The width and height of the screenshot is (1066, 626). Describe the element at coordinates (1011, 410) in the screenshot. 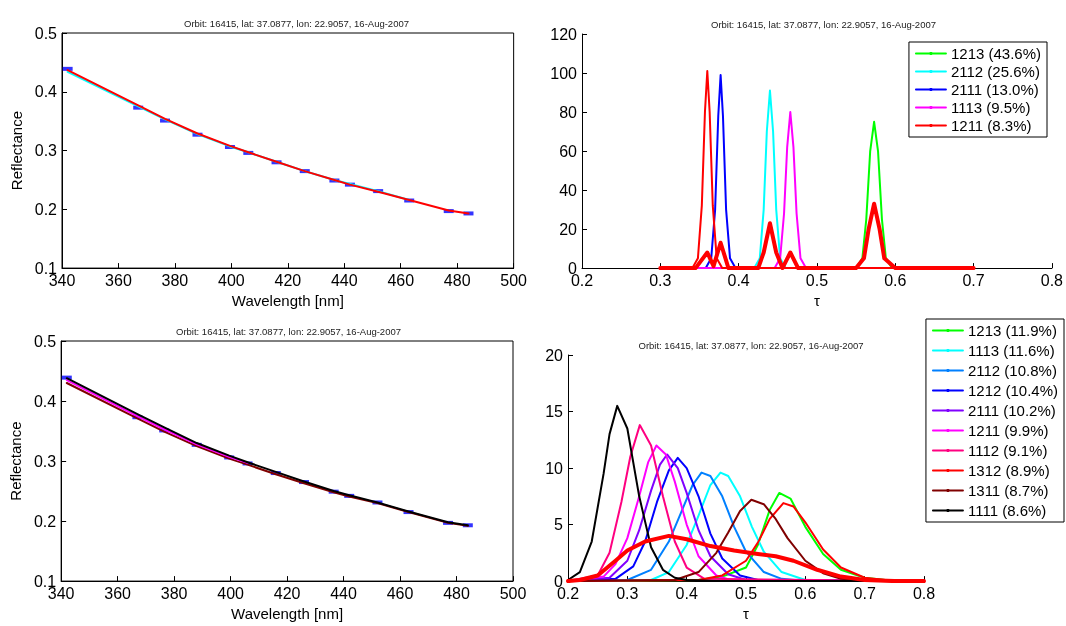

I see `legend-label: 2111 (10.2%)` at that location.